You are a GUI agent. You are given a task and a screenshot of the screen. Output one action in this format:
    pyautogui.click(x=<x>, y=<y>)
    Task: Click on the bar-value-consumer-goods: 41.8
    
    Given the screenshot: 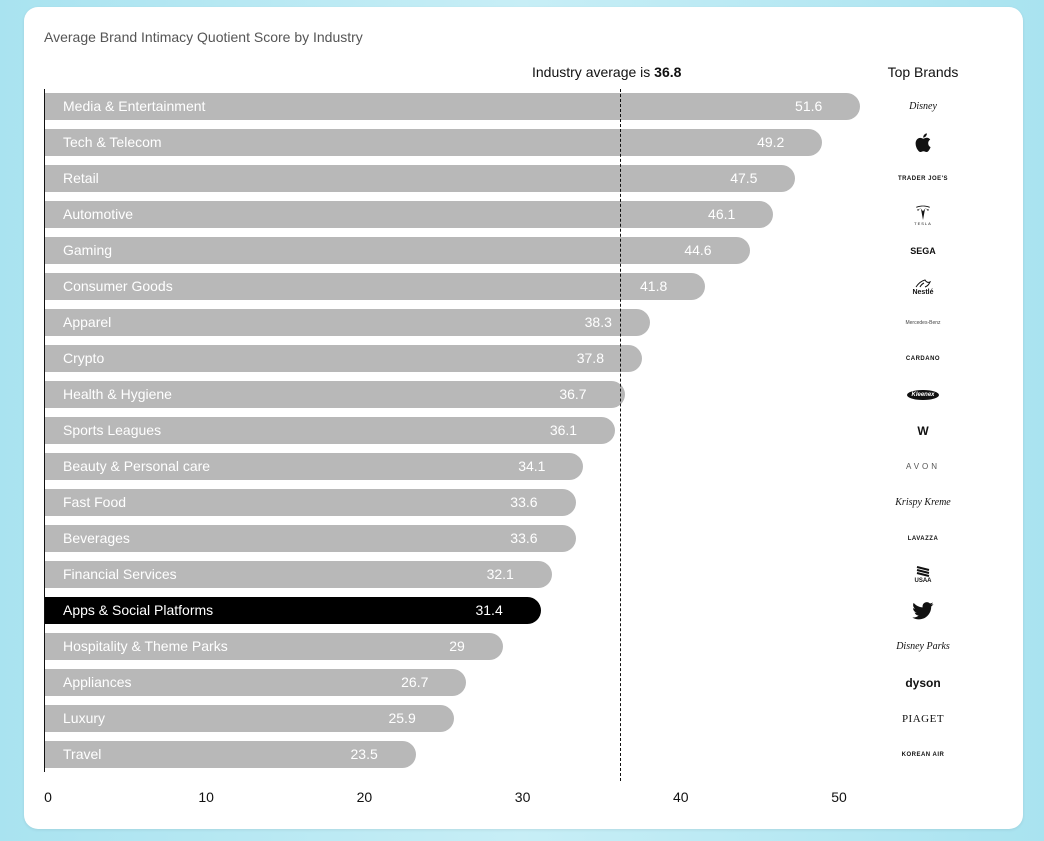 What is the action you would take?
    pyautogui.click(x=654, y=286)
    